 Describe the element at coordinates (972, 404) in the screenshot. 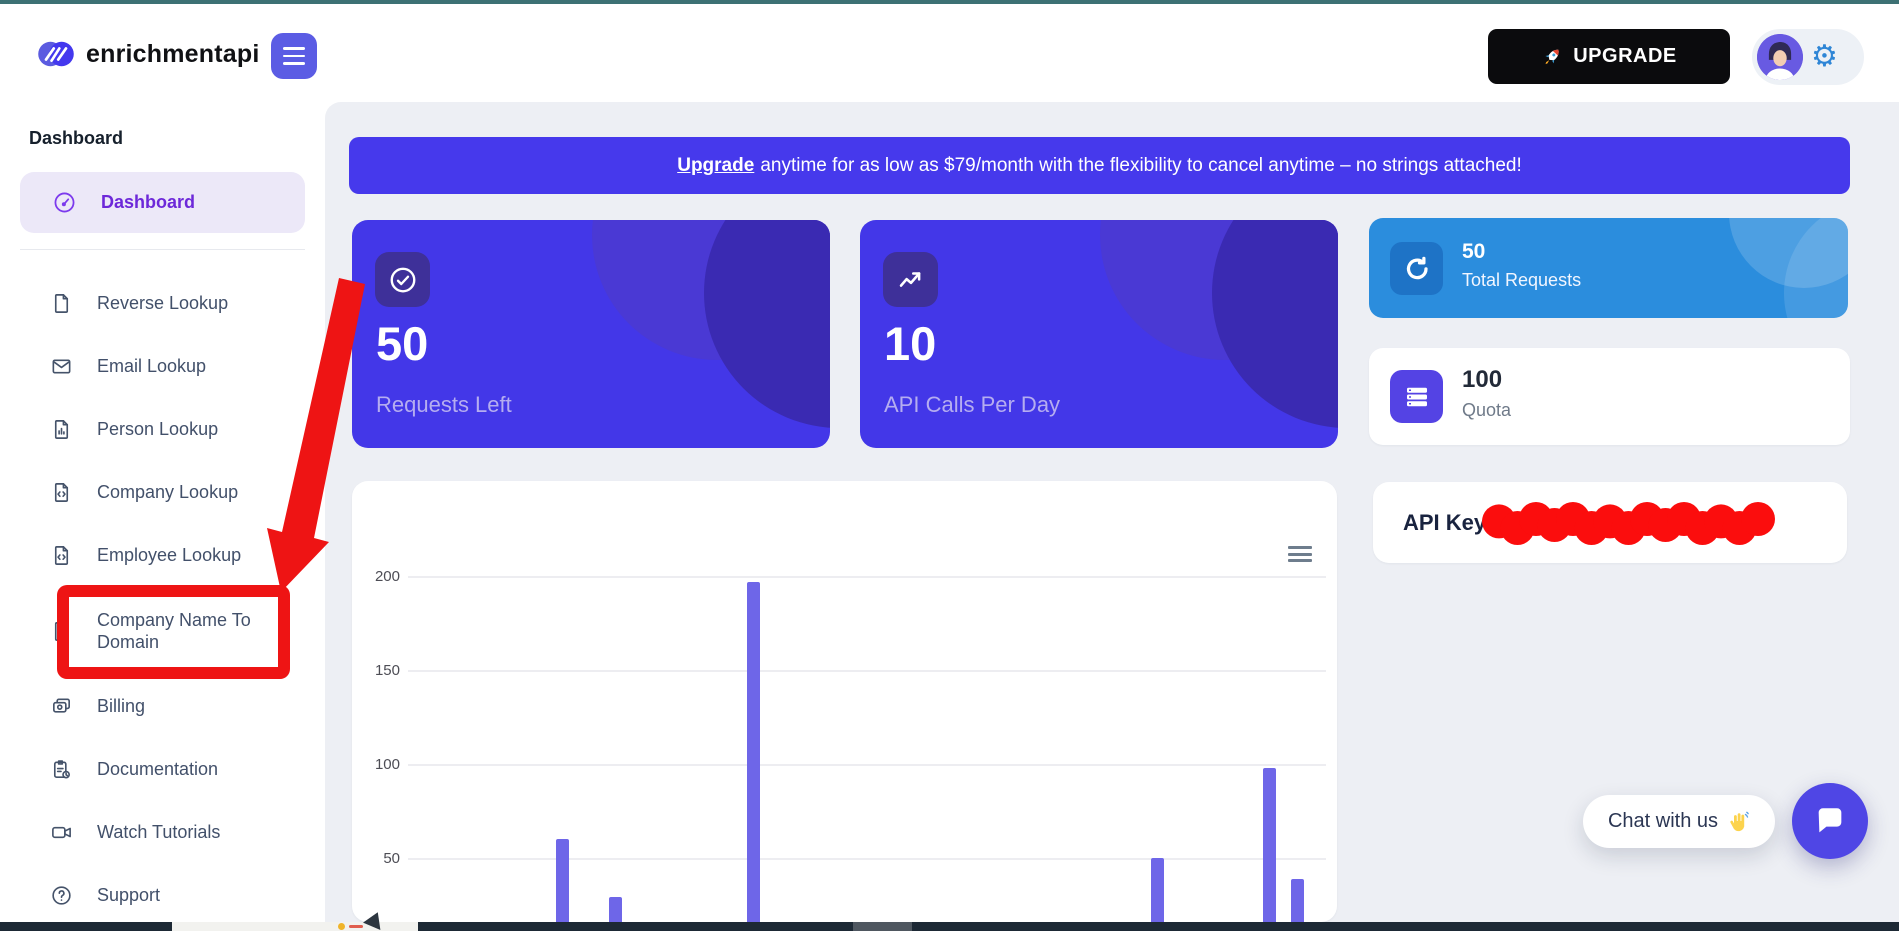

I see `api-calls-label: API Calls Per Day` at that location.